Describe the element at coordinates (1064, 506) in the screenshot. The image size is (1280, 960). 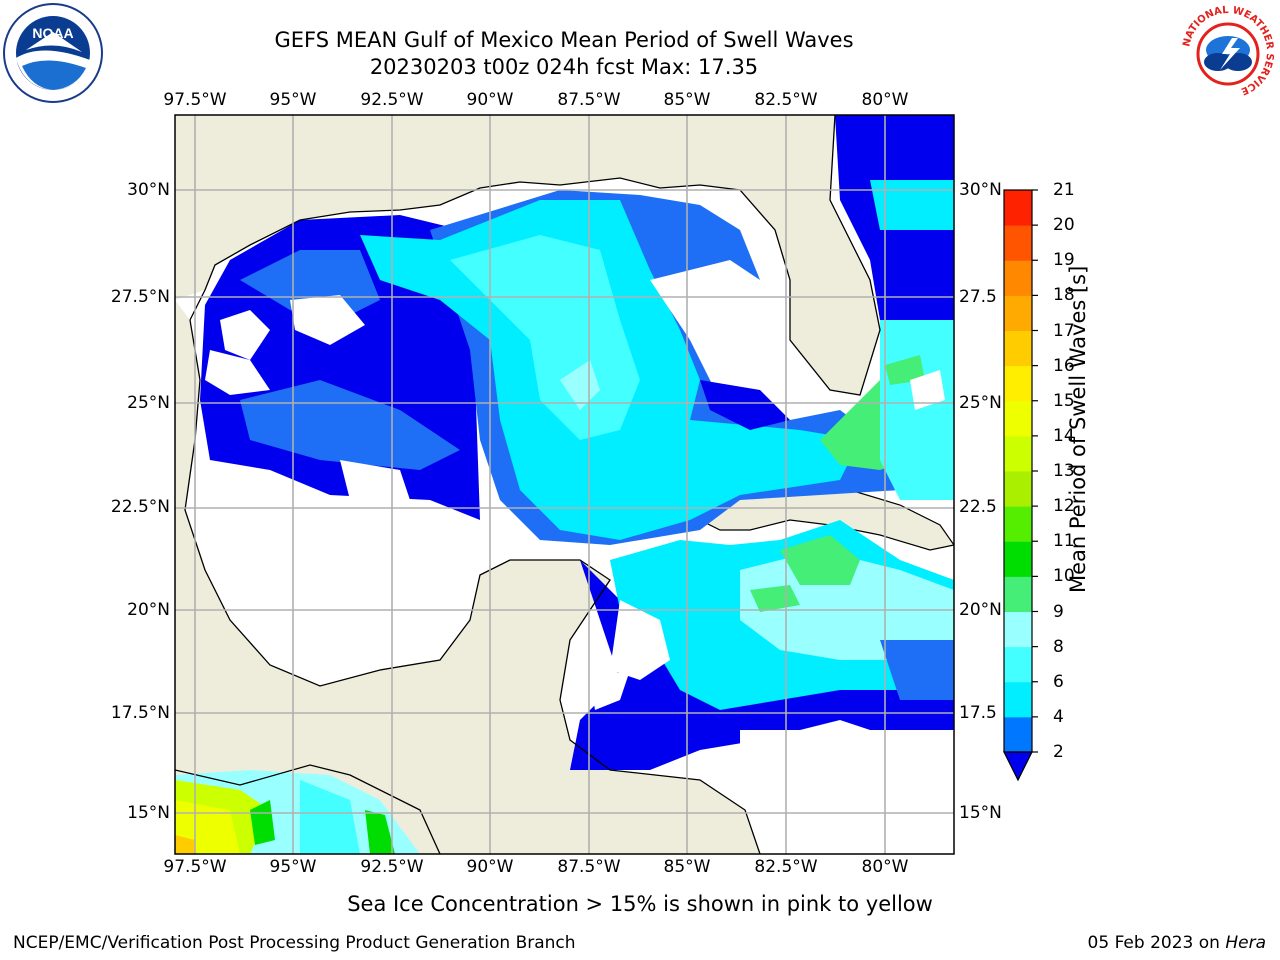
I see `colorbar-tick-label: 12` at that location.